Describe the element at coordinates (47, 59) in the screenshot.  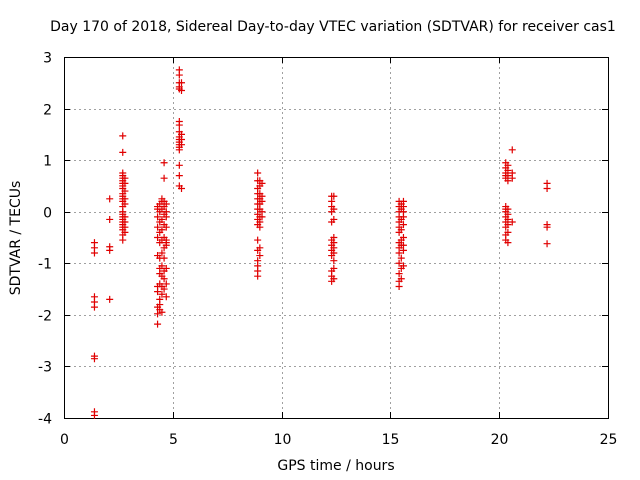
I see `y-tick-label: 3` at that location.